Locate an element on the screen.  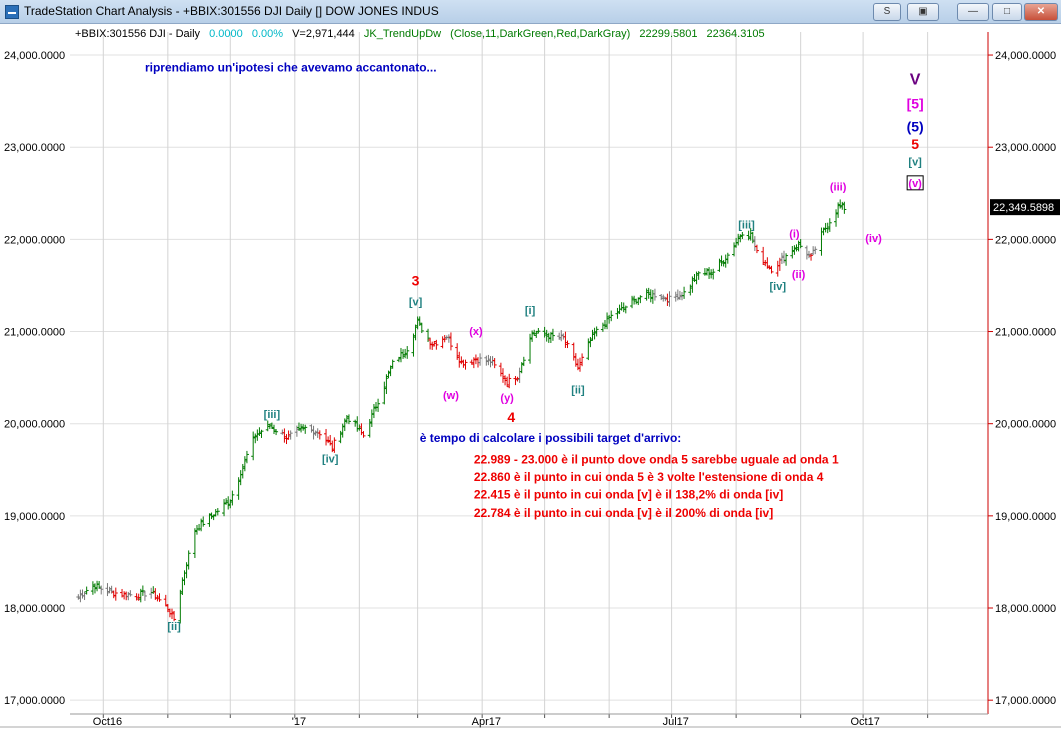
wave-annotation: (w) is located at coordinates (451, 396).